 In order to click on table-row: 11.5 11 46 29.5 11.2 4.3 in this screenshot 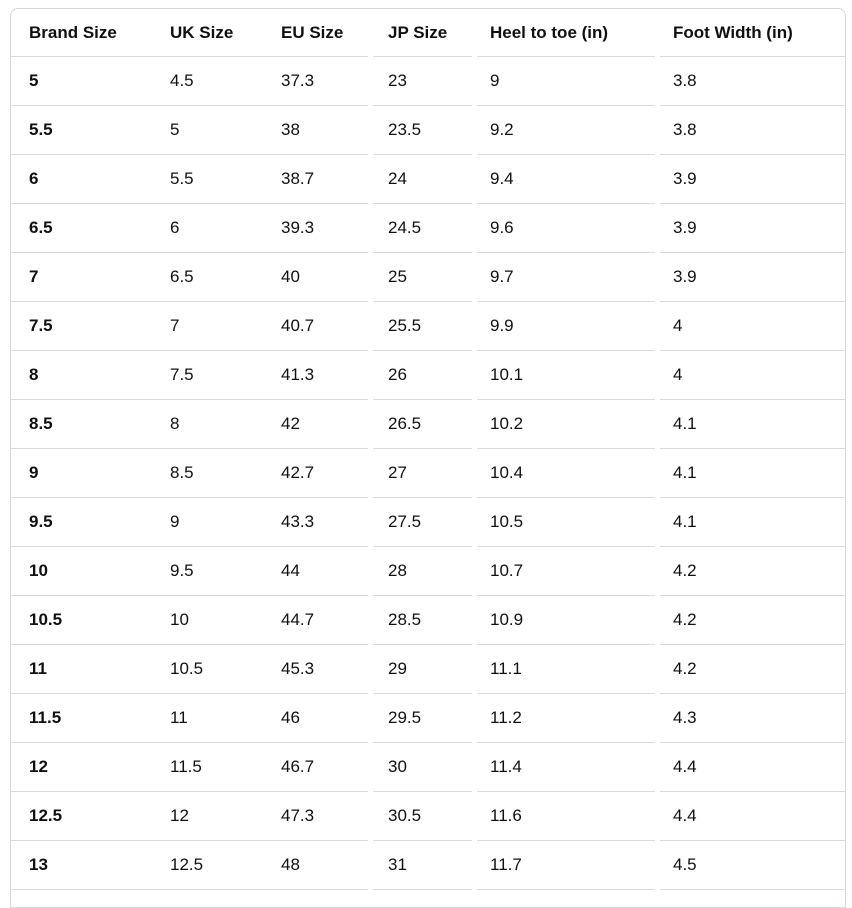, I will do `click(428, 718)`.